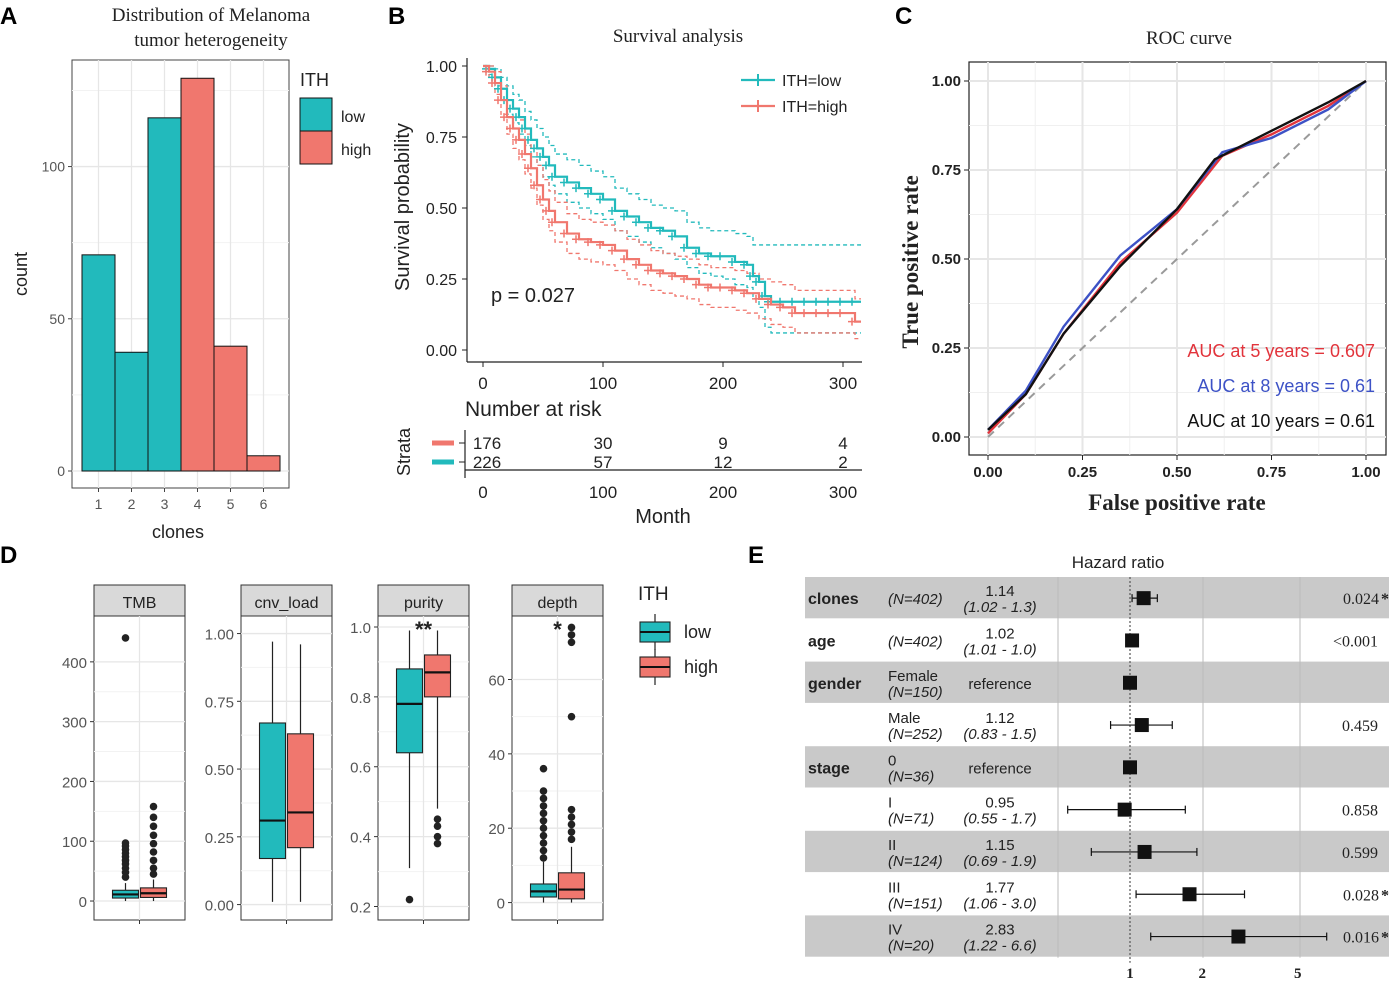 This screenshot has height=982, width=1389. I want to click on n-label: (N=150), so click(915, 692).